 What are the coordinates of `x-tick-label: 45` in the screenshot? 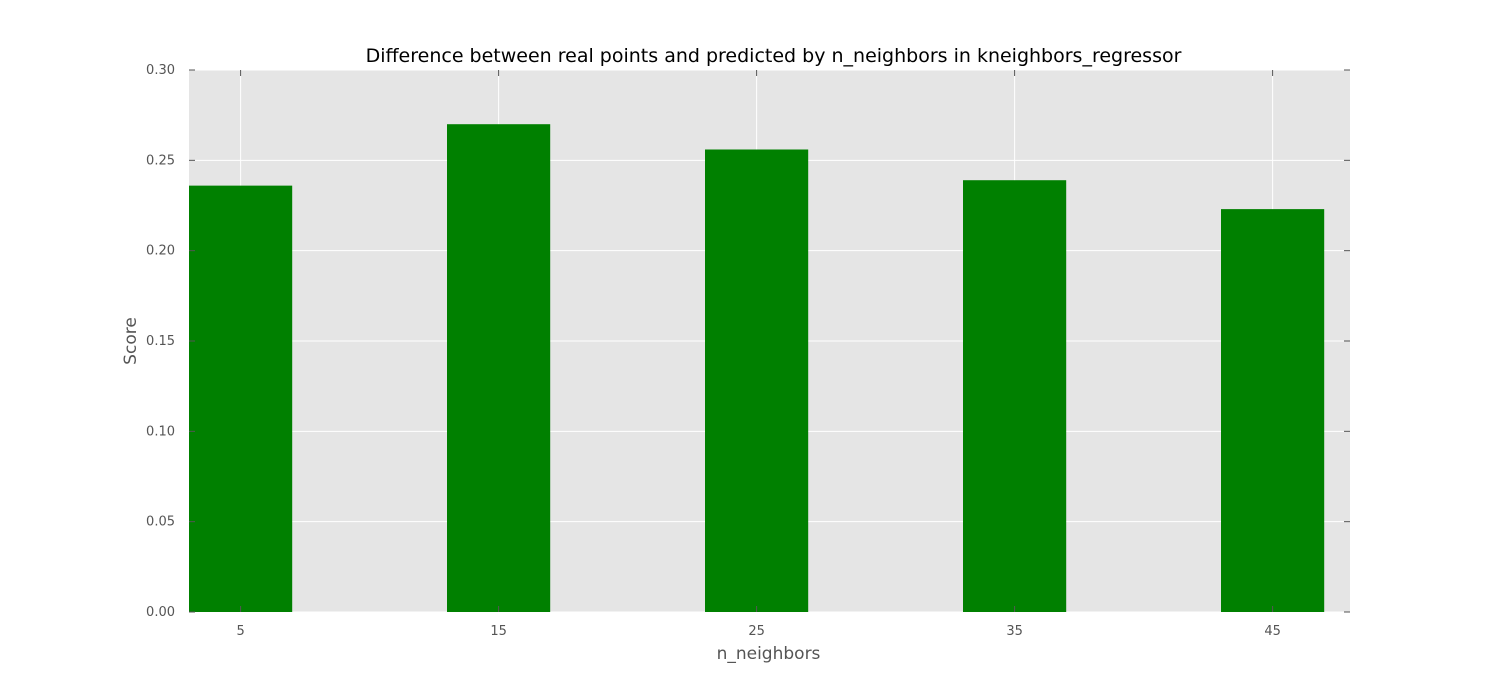 It's located at (1272, 631).